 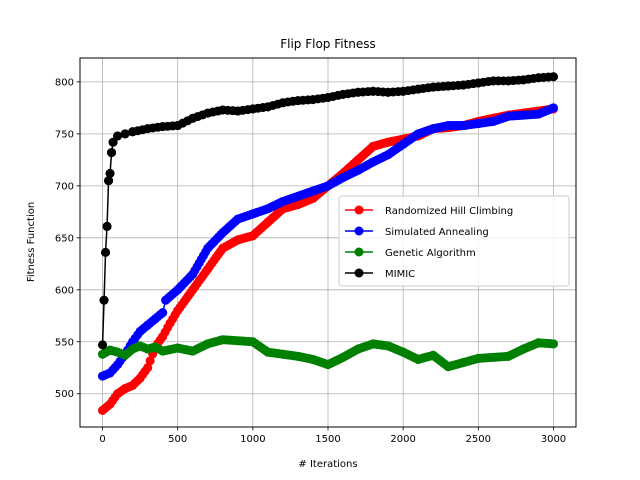 What do you see at coordinates (359, 273) in the screenshot?
I see `legend-marker-mimic` at bounding box center [359, 273].